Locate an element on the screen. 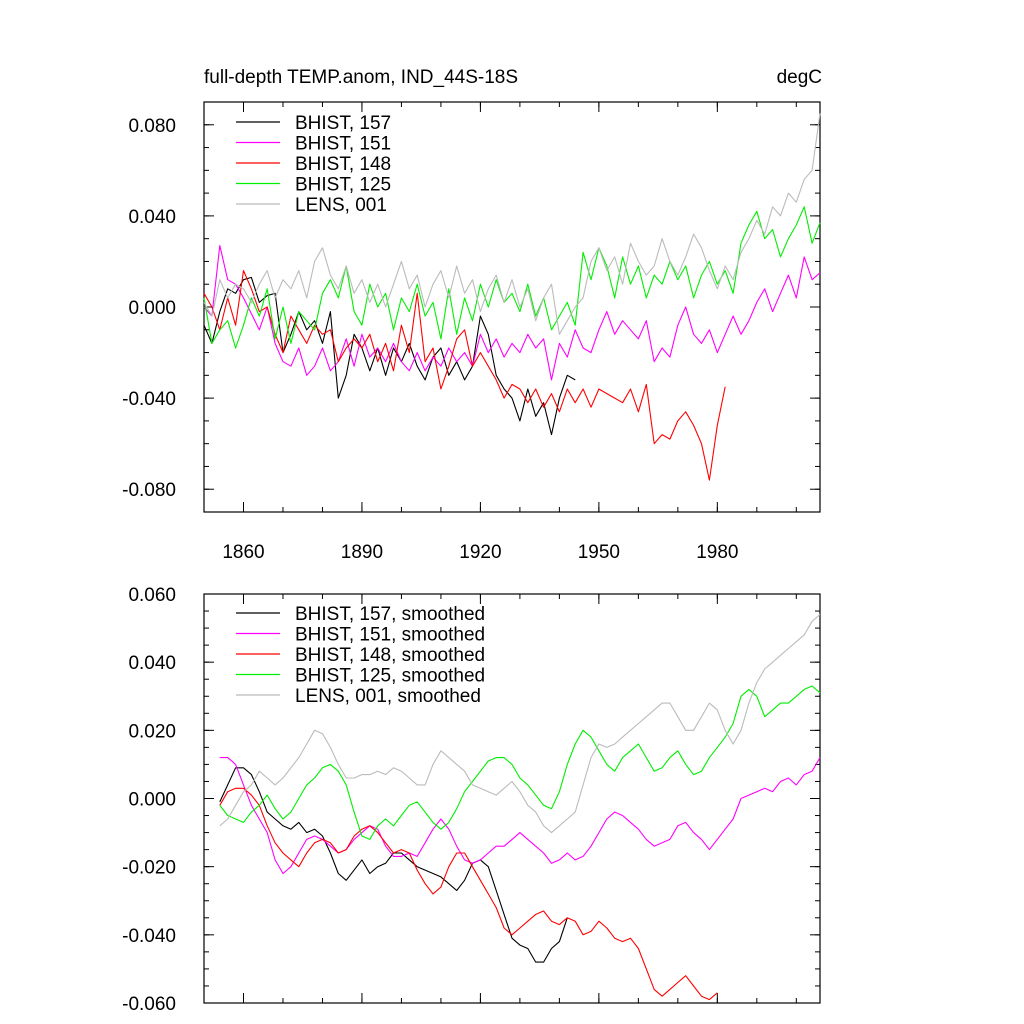  bottom-y-tick-label: 0.020 is located at coordinates (152, 731).